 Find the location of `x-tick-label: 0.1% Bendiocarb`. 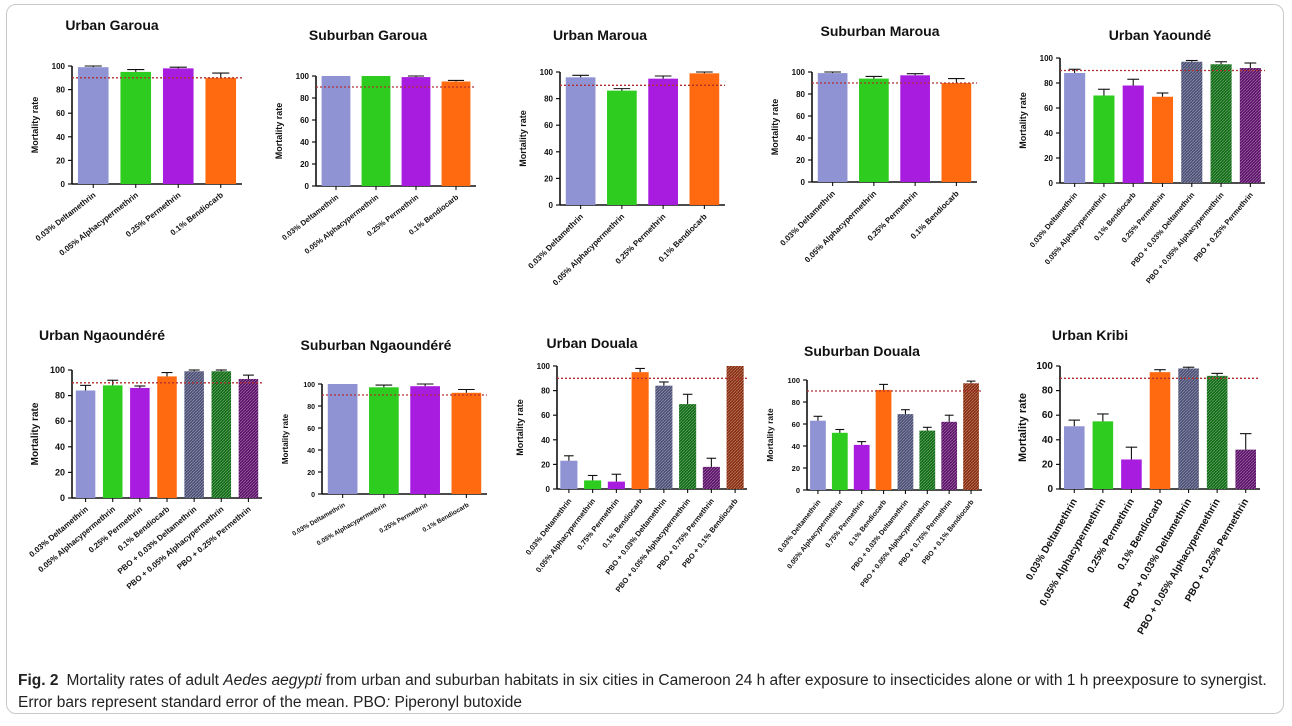

x-tick-label: 0.1% Bendiocarb is located at coordinates (446, 518).